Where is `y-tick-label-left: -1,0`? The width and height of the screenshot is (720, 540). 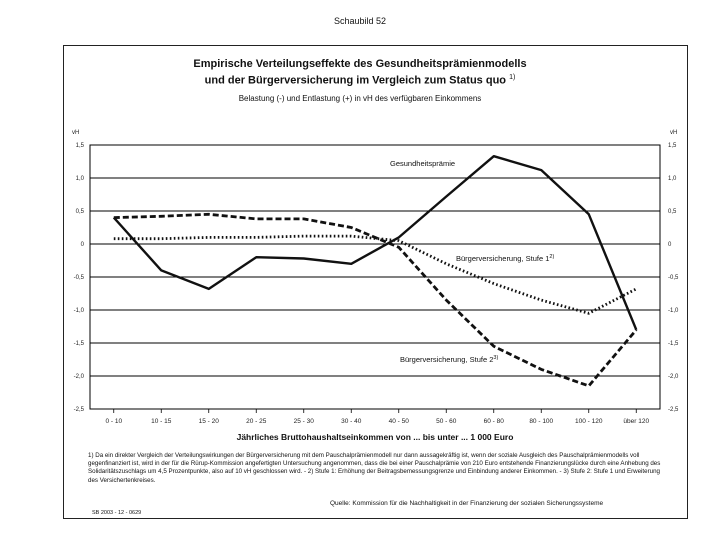
y-tick-label-left: -1,0 is located at coordinates (79, 311).